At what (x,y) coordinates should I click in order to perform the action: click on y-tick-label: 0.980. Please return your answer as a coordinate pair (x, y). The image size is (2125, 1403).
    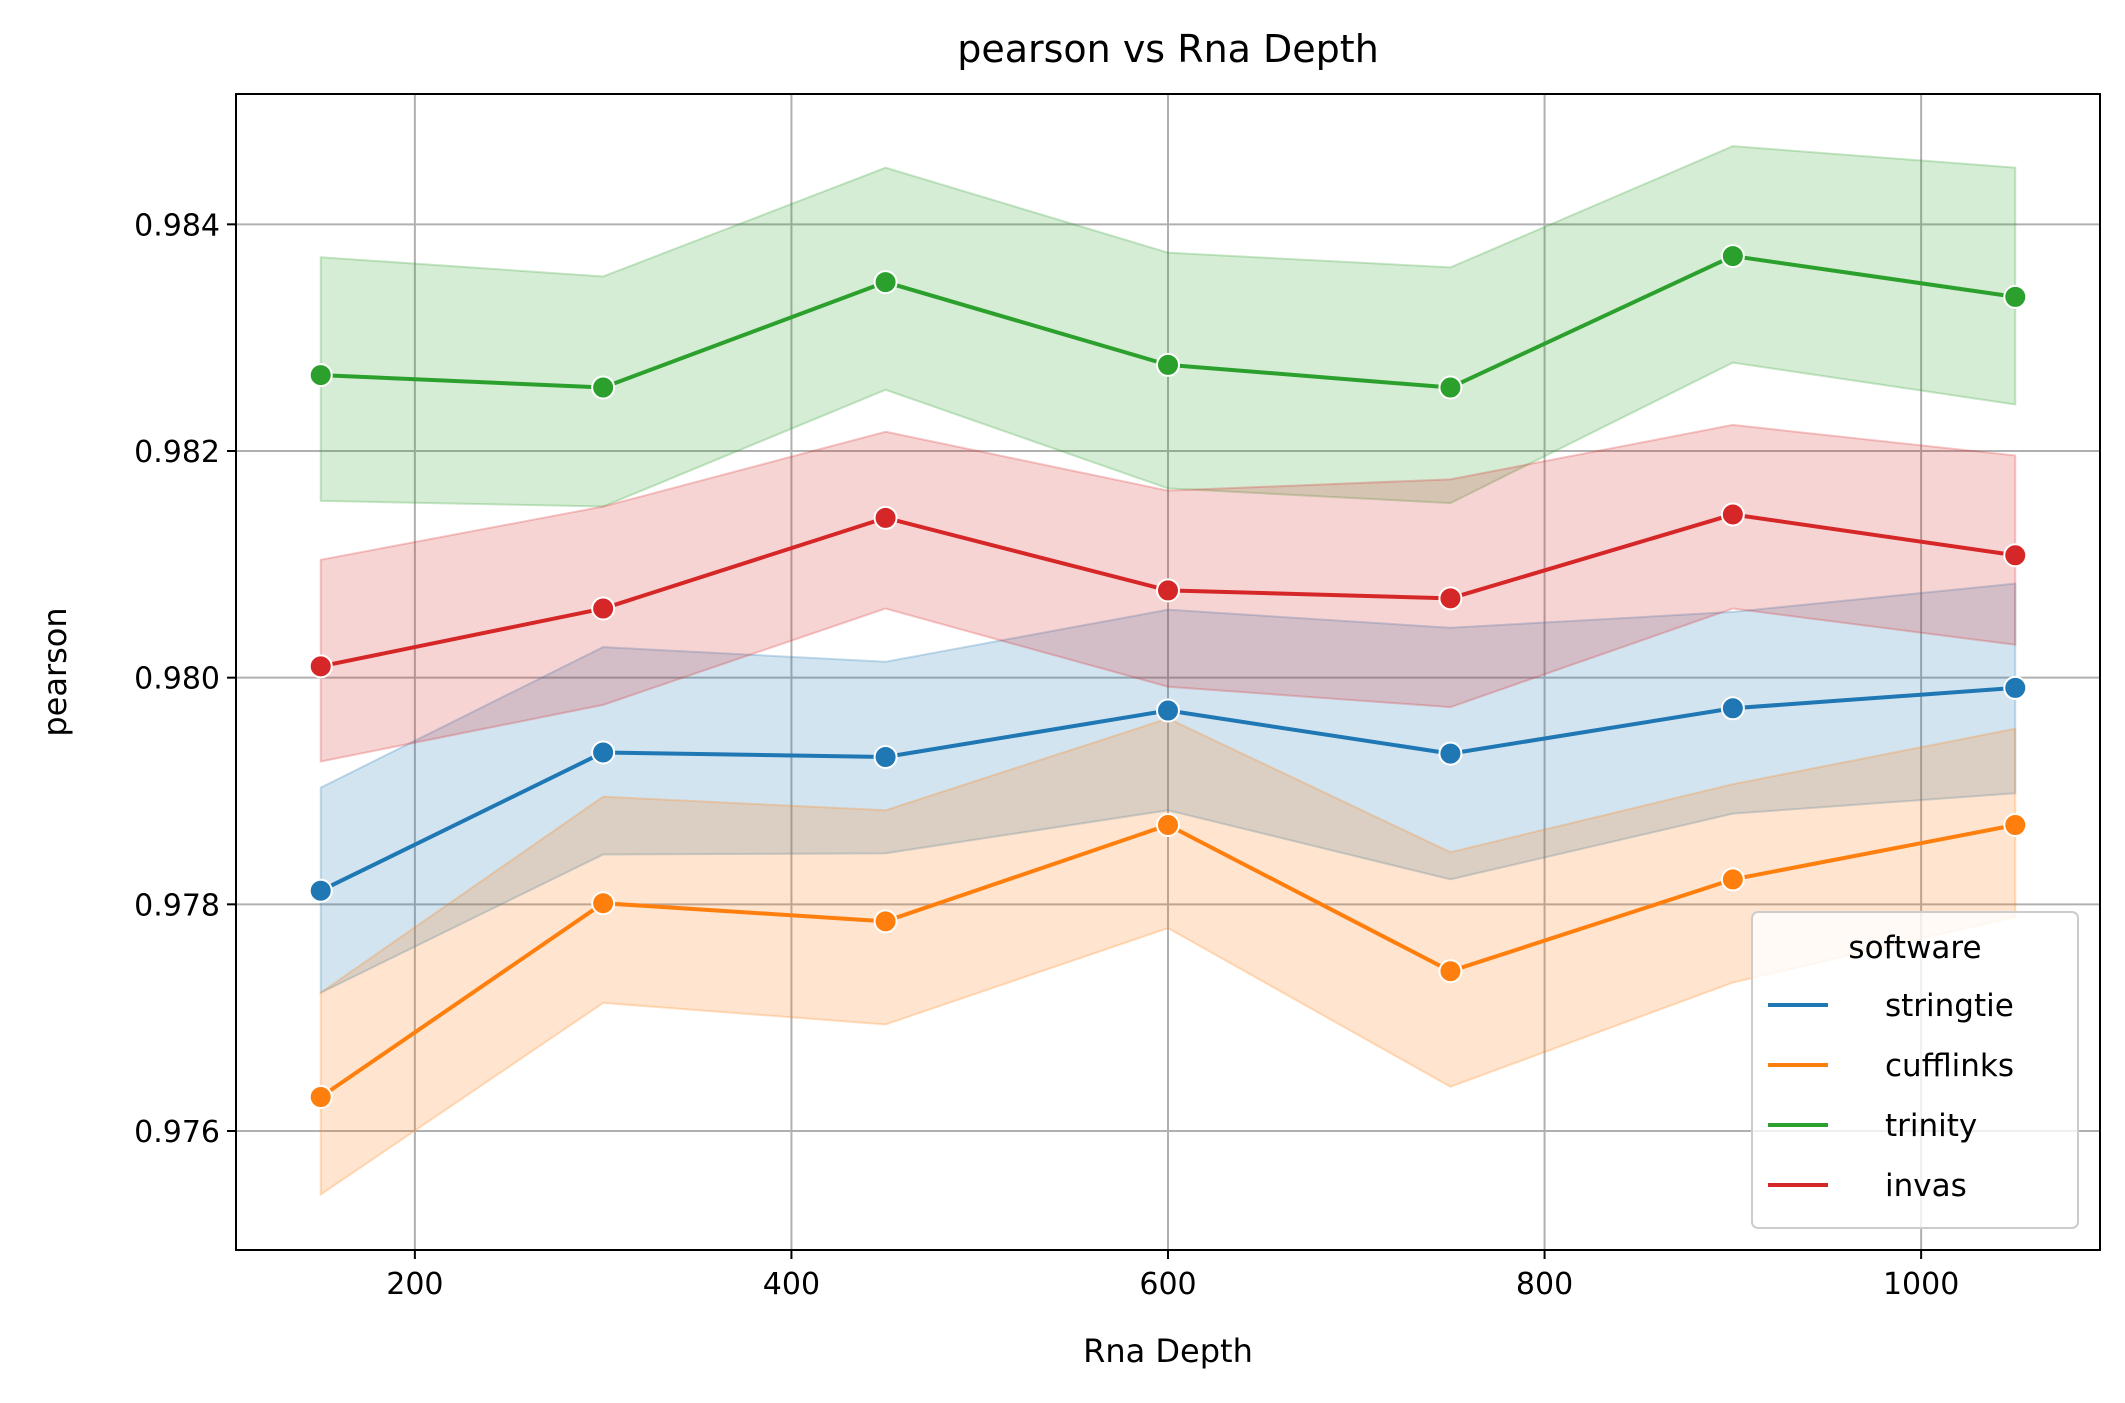
    Looking at the image, I should click on (177, 679).